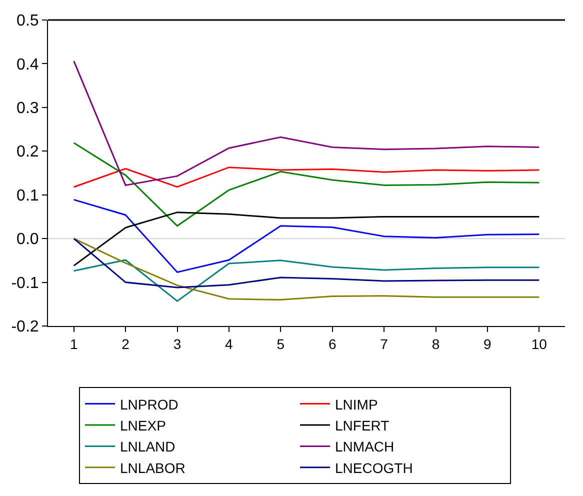  What do you see at coordinates (364, 446) in the screenshot?
I see `legend-label: LNMACH` at bounding box center [364, 446].